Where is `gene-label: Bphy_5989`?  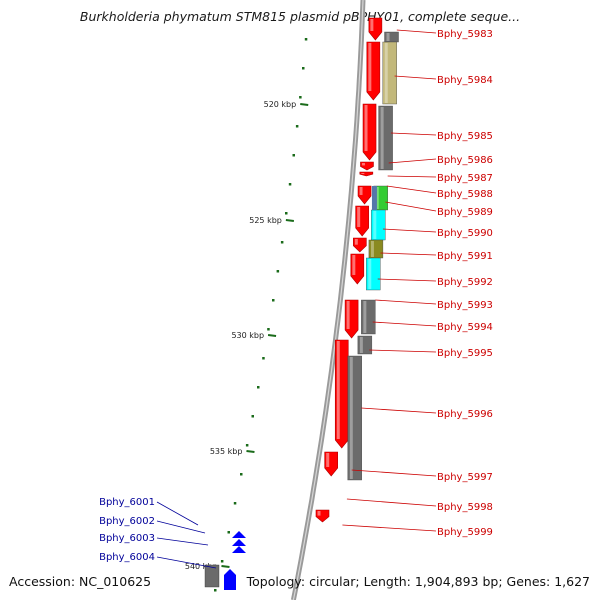
gene-label: Bphy_5989 is located at coordinates (465, 212).